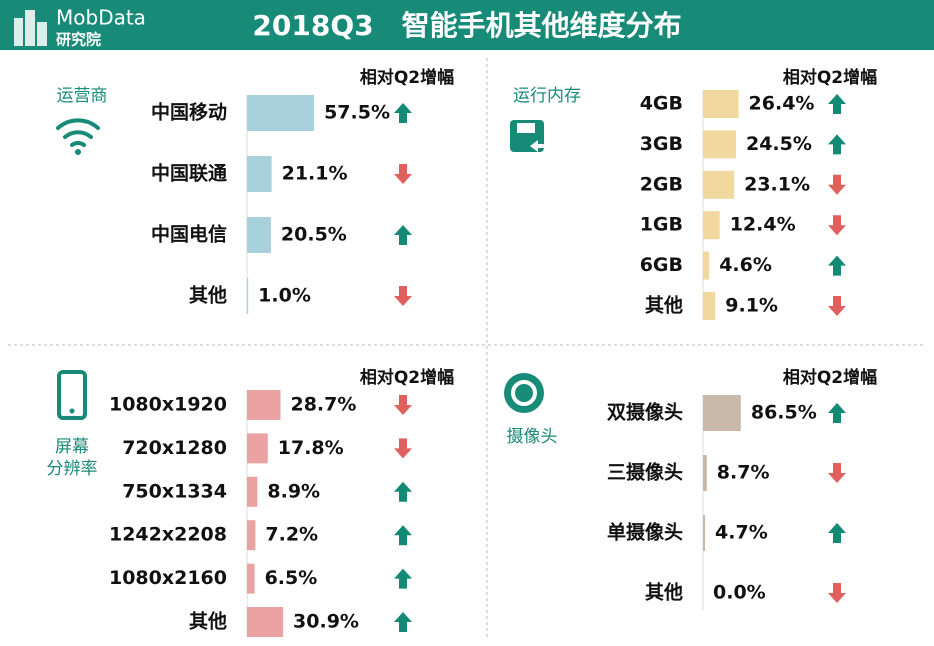 This screenshot has width=934, height=646. What do you see at coordinates (101, 18) in the screenshot?
I see `logo-text: MobData` at bounding box center [101, 18].